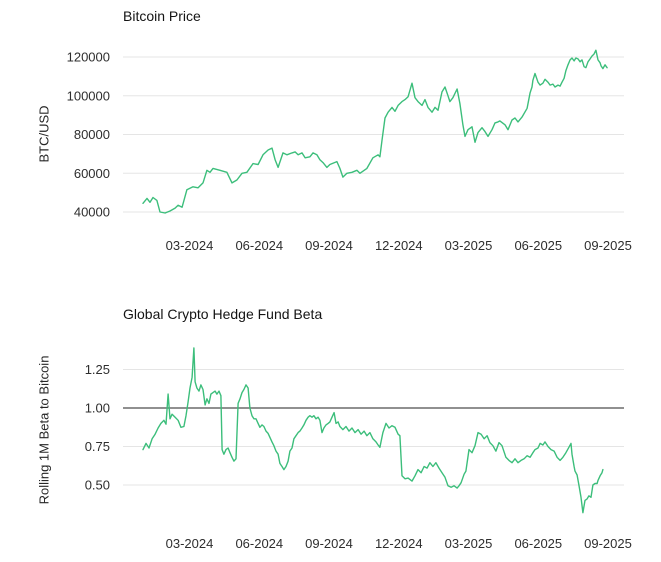  What do you see at coordinates (92, 173) in the screenshot?
I see `y-tick-label: 60000` at bounding box center [92, 173].